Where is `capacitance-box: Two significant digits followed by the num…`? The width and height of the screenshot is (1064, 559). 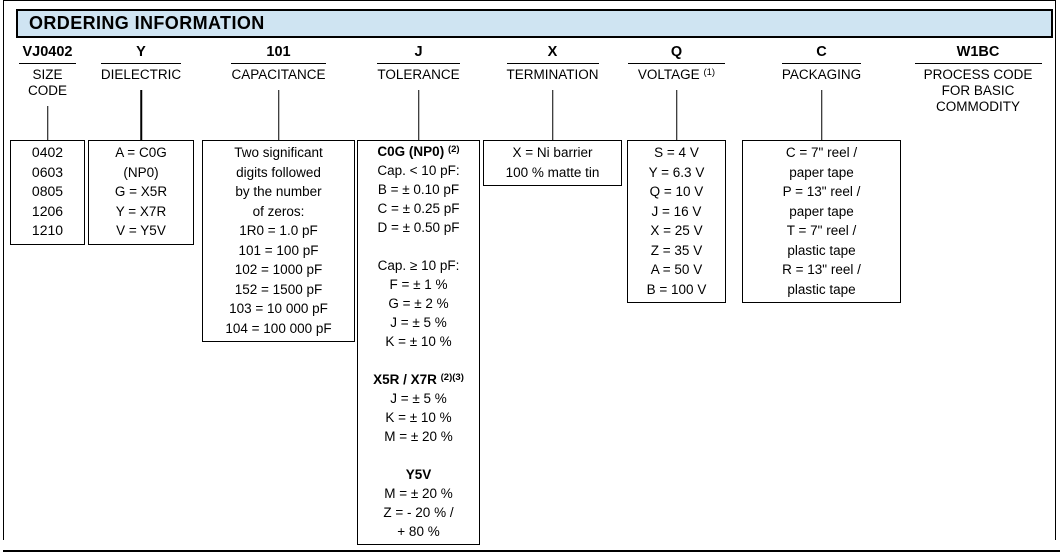
capacitance-box: Two significant digits followed by the num… is located at coordinates (278, 241).